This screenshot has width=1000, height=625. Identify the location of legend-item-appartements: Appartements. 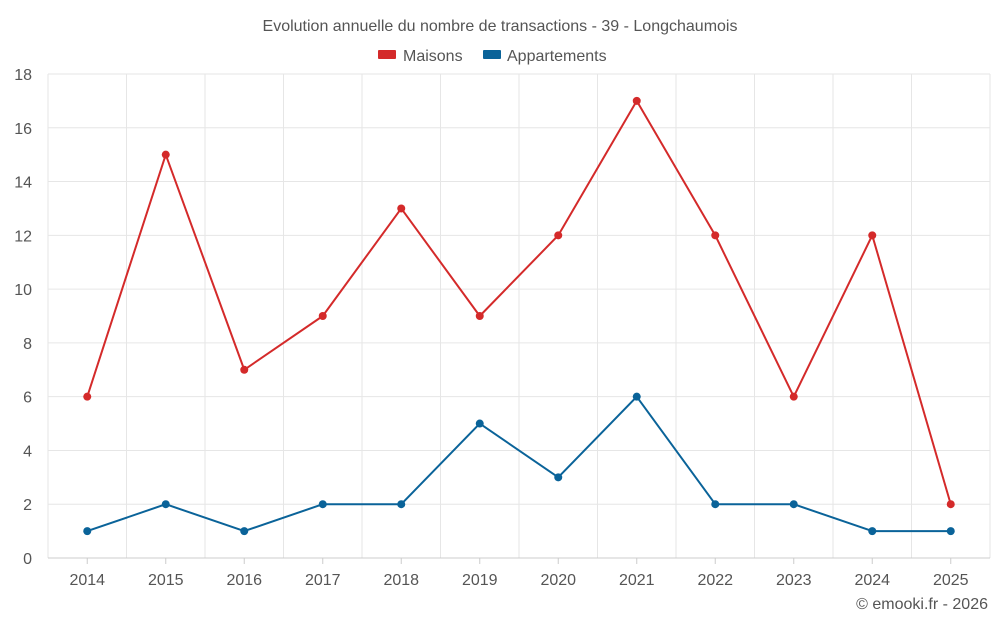
(545, 56).